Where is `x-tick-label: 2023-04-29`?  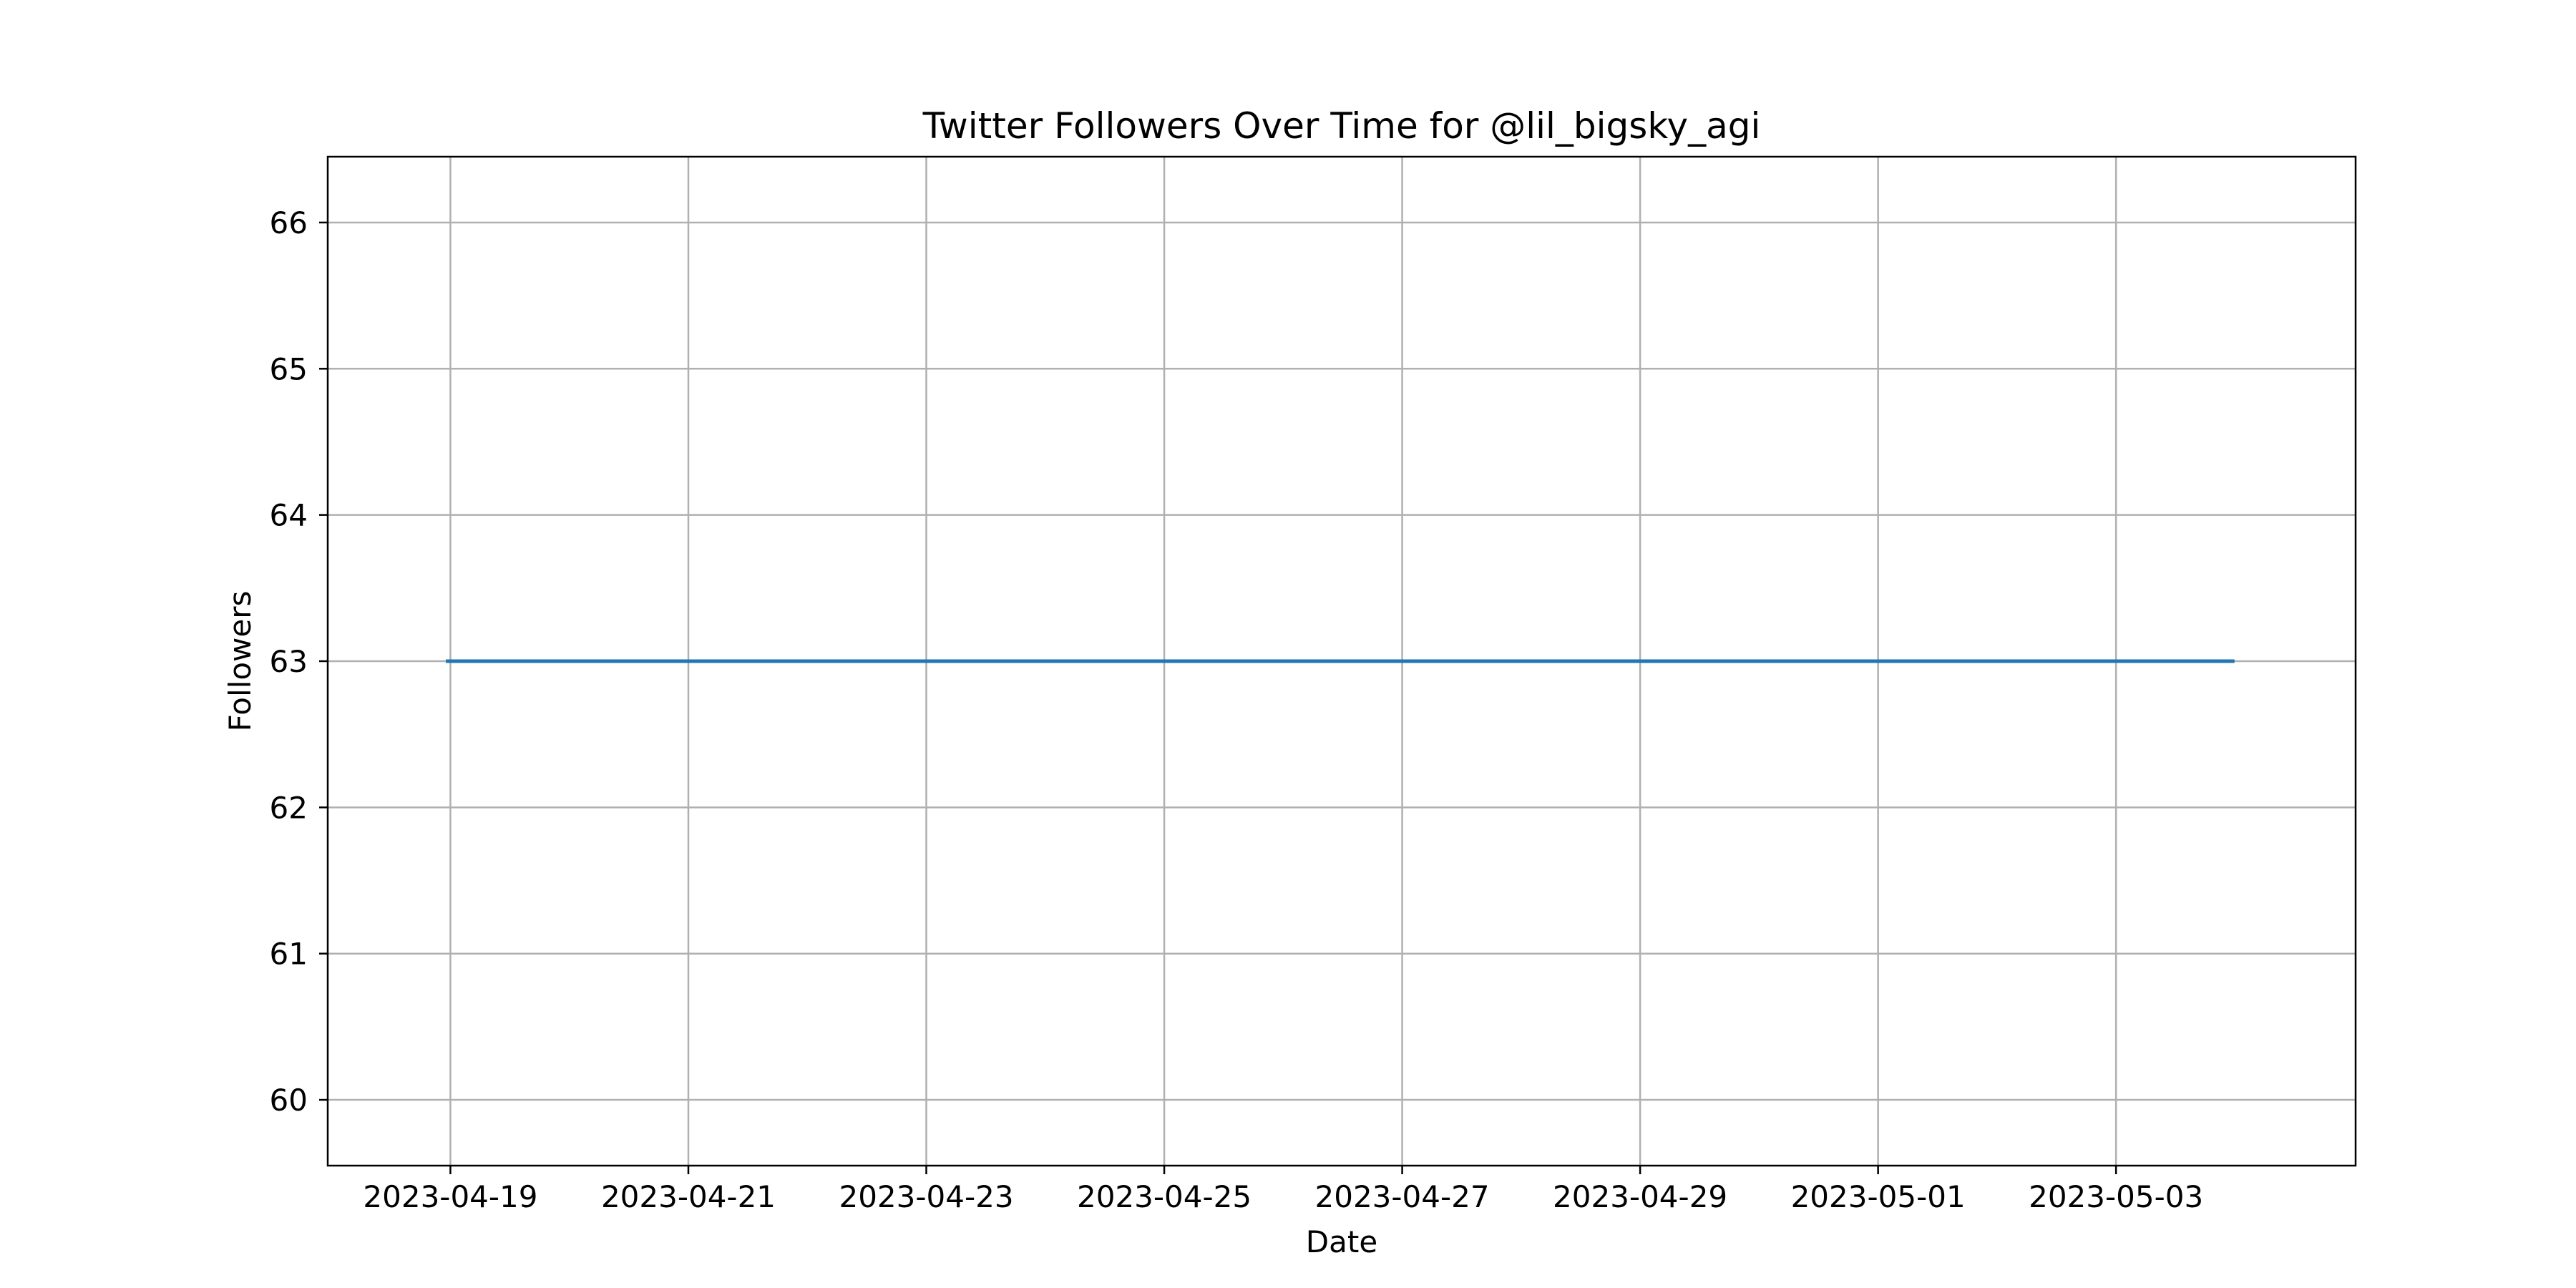 x-tick-label: 2023-04-29 is located at coordinates (1640, 1196).